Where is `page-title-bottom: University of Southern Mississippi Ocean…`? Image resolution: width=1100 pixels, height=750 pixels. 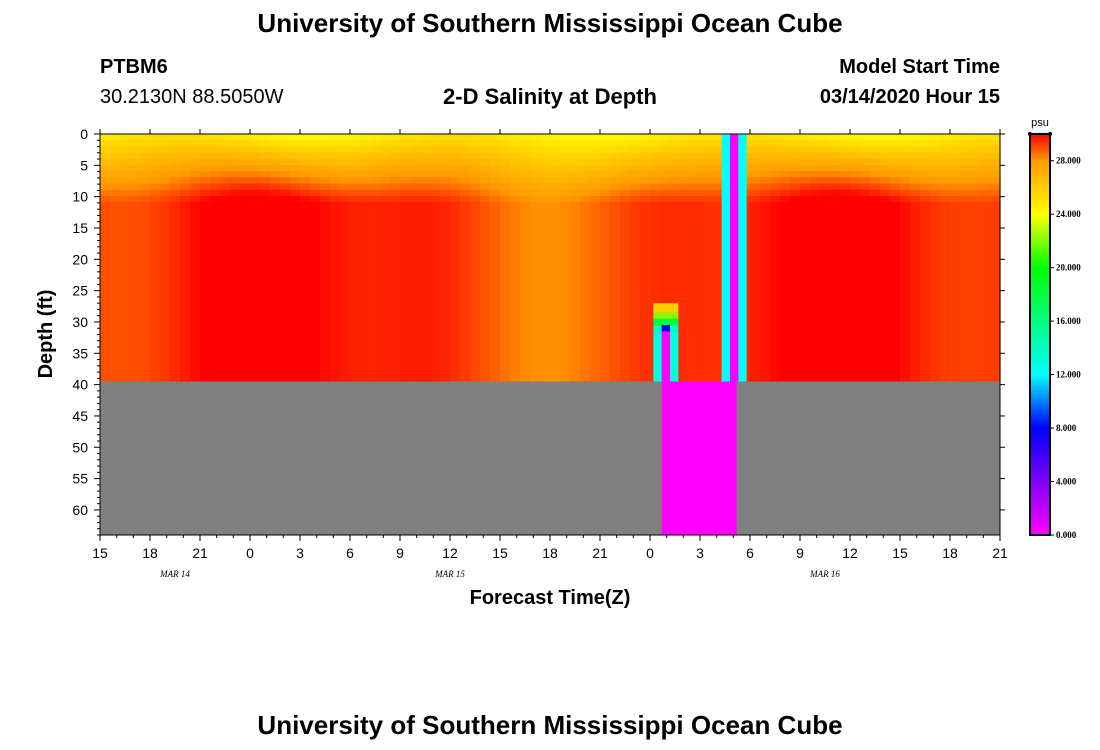 page-title-bottom: University of Southern Mississippi Ocean… is located at coordinates (550, 725).